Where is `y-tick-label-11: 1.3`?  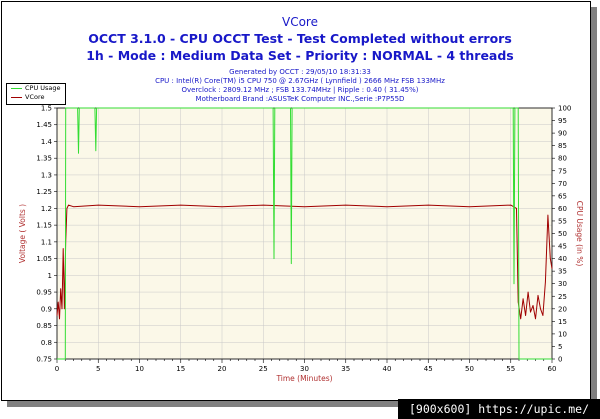
y-tick-label-11: 1.3 is located at coordinates (46, 175).